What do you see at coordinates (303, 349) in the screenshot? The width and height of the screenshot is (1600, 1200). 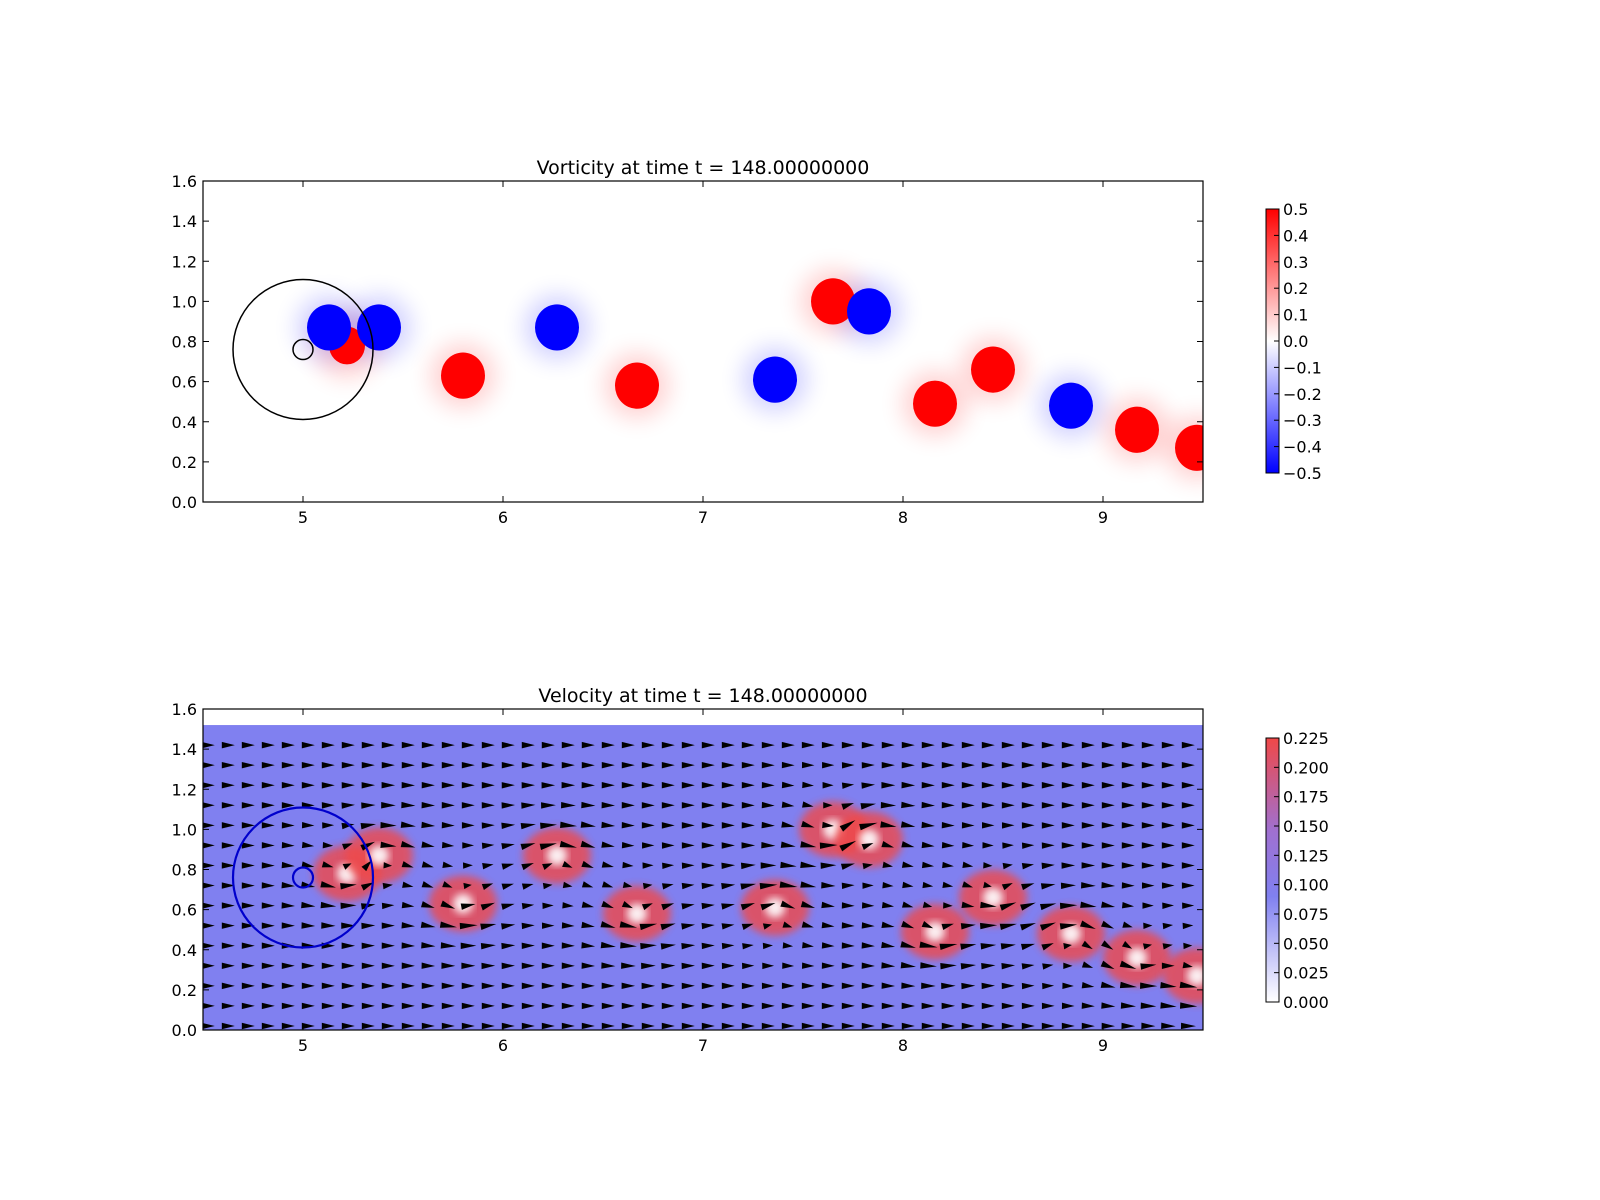 I see `vorticity-outer-circle` at bounding box center [303, 349].